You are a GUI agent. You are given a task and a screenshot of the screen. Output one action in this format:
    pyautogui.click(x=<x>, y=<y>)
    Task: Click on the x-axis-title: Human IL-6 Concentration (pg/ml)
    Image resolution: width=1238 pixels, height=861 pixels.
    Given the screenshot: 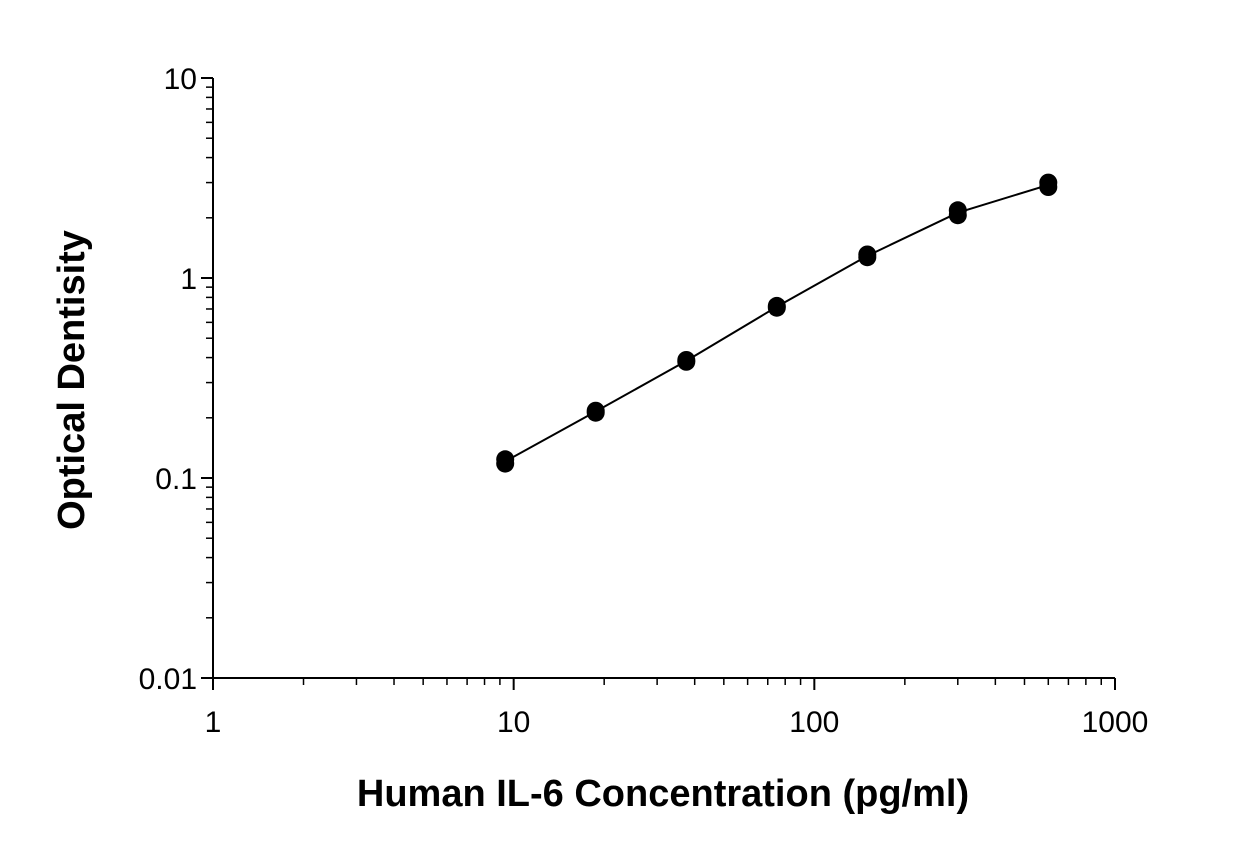 What is the action you would take?
    pyautogui.click(x=663, y=794)
    